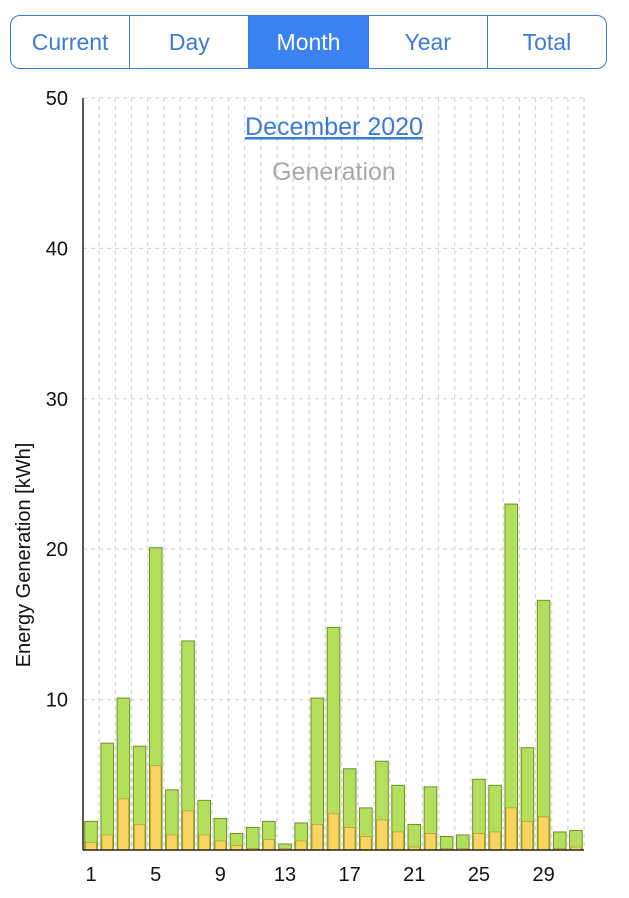 This screenshot has width=629, height=898. What do you see at coordinates (57, 550) in the screenshot?
I see `y-tick-label: 20` at bounding box center [57, 550].